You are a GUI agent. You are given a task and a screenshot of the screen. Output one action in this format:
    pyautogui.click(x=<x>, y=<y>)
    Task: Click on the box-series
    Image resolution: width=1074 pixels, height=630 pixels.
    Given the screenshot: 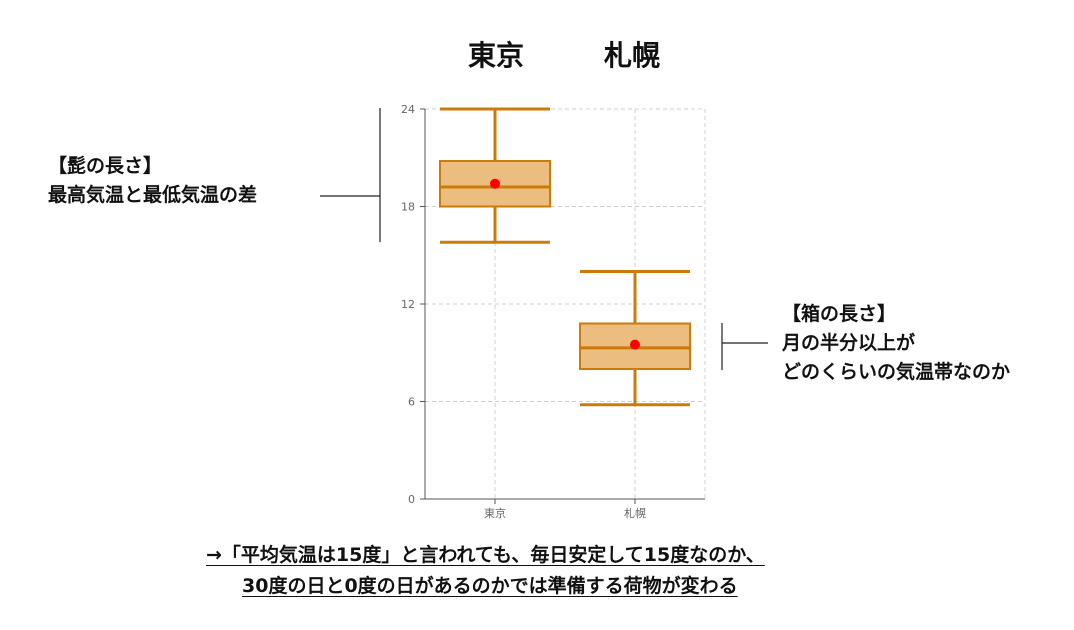 What is the action you would take?
    pyautogui.click(x=565, y=257)
    